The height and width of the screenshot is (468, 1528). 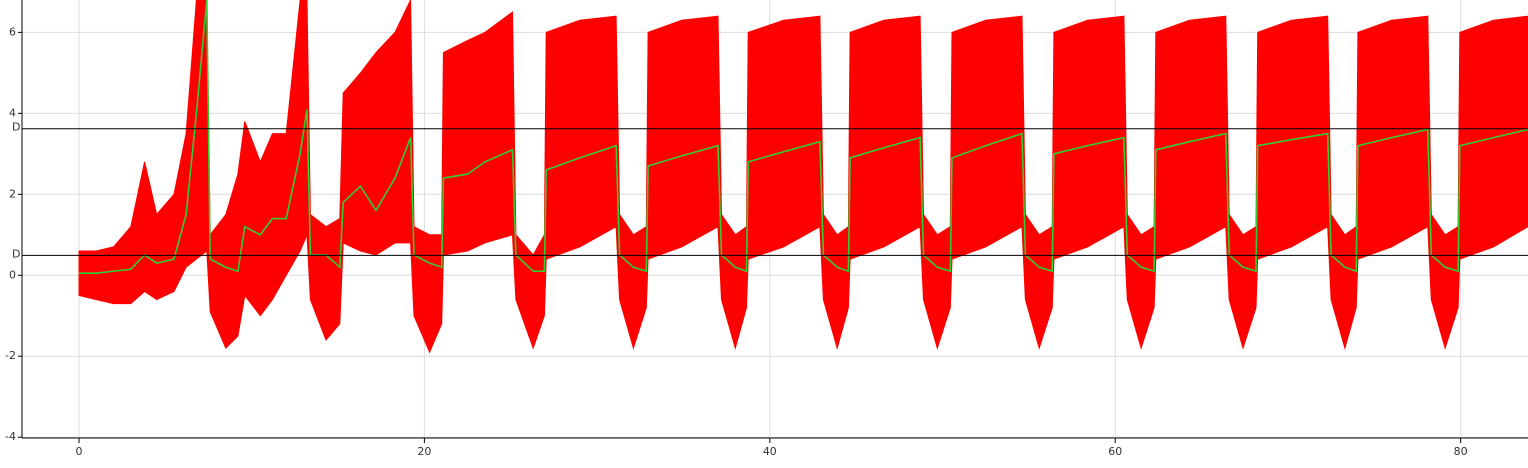 I want to click on y-tick-label: 4, so click(x=12, y=112).